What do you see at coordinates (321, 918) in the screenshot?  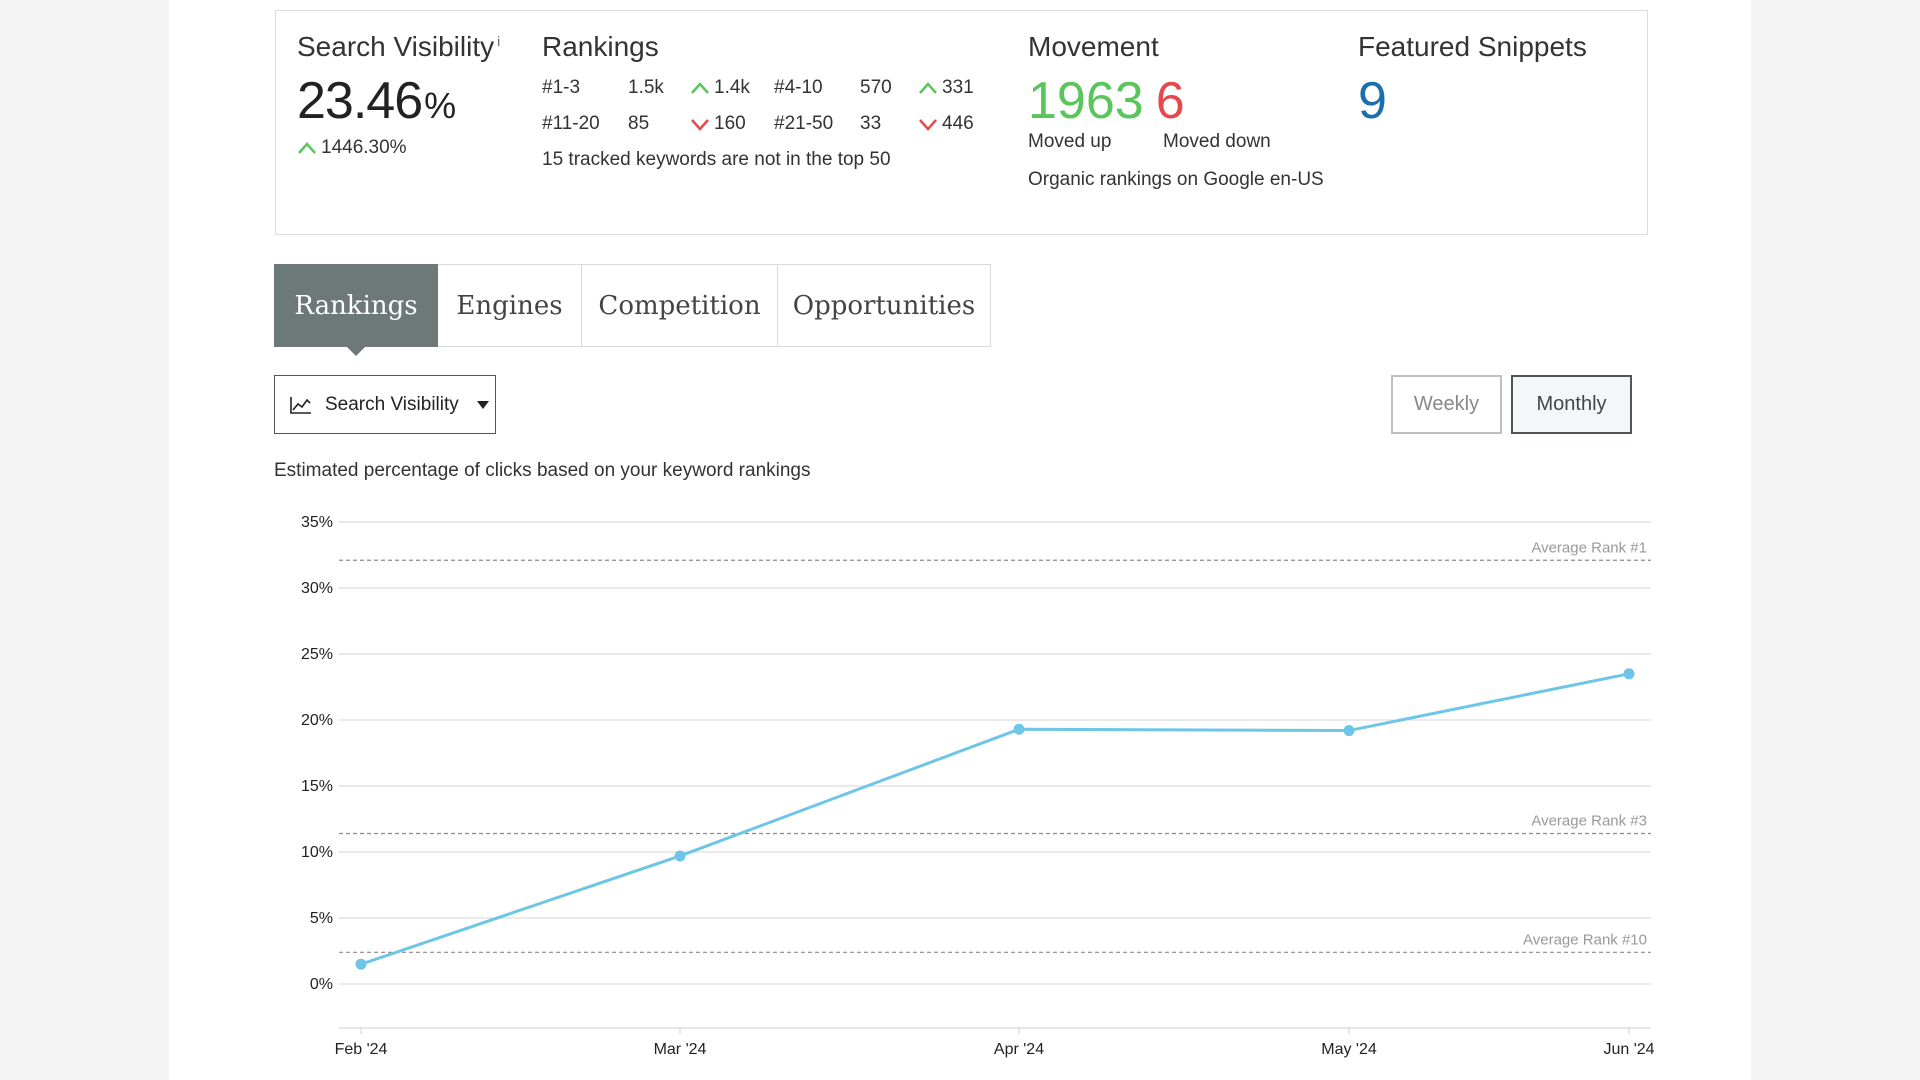 I see `y-tick-label: 5%` at bounding box center [321, 918].